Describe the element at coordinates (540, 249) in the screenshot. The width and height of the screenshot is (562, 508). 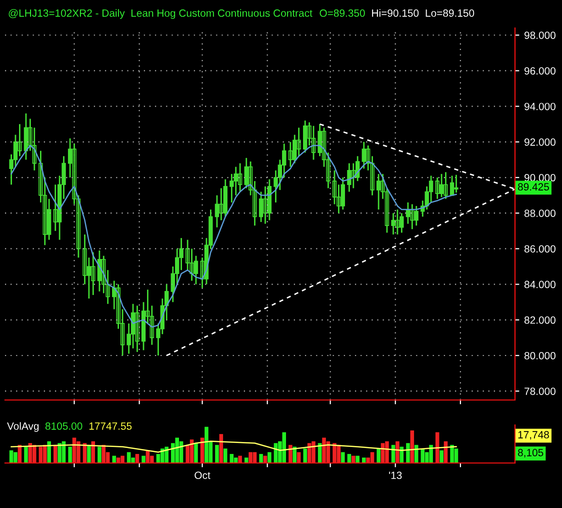
I see `y-tick-label: 86.000` at that location.